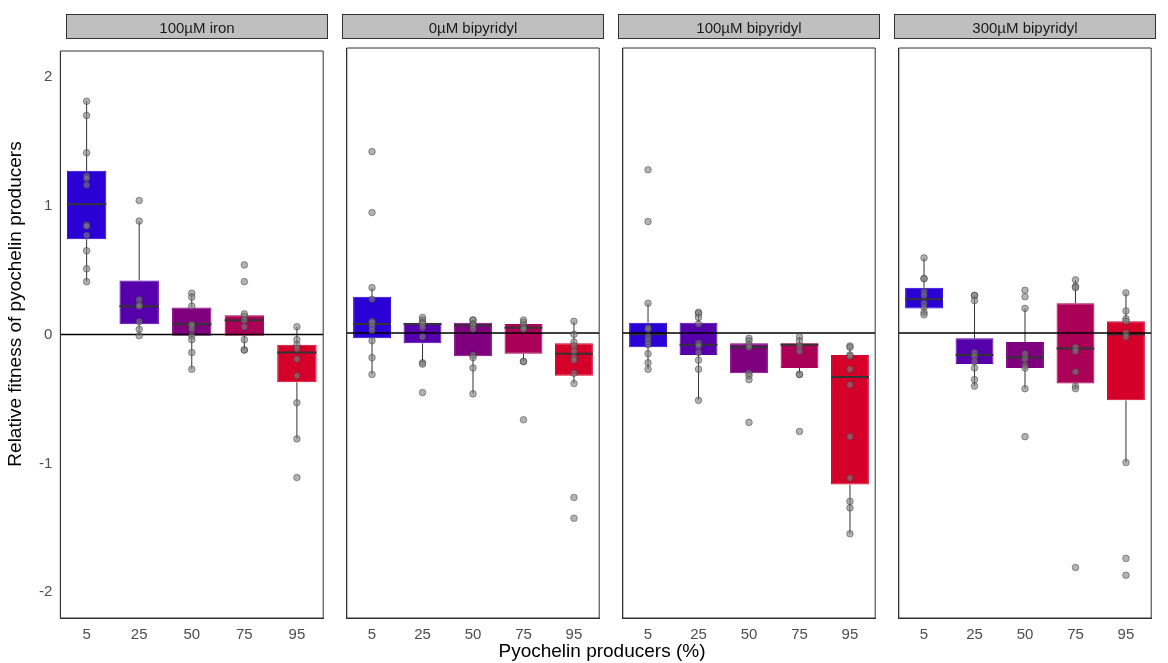  What do you see at coordinates (602, 650) in the screenshot?
I see `x-axis-title: Pyochelin producers (%)` at bounding box center [602, 650].